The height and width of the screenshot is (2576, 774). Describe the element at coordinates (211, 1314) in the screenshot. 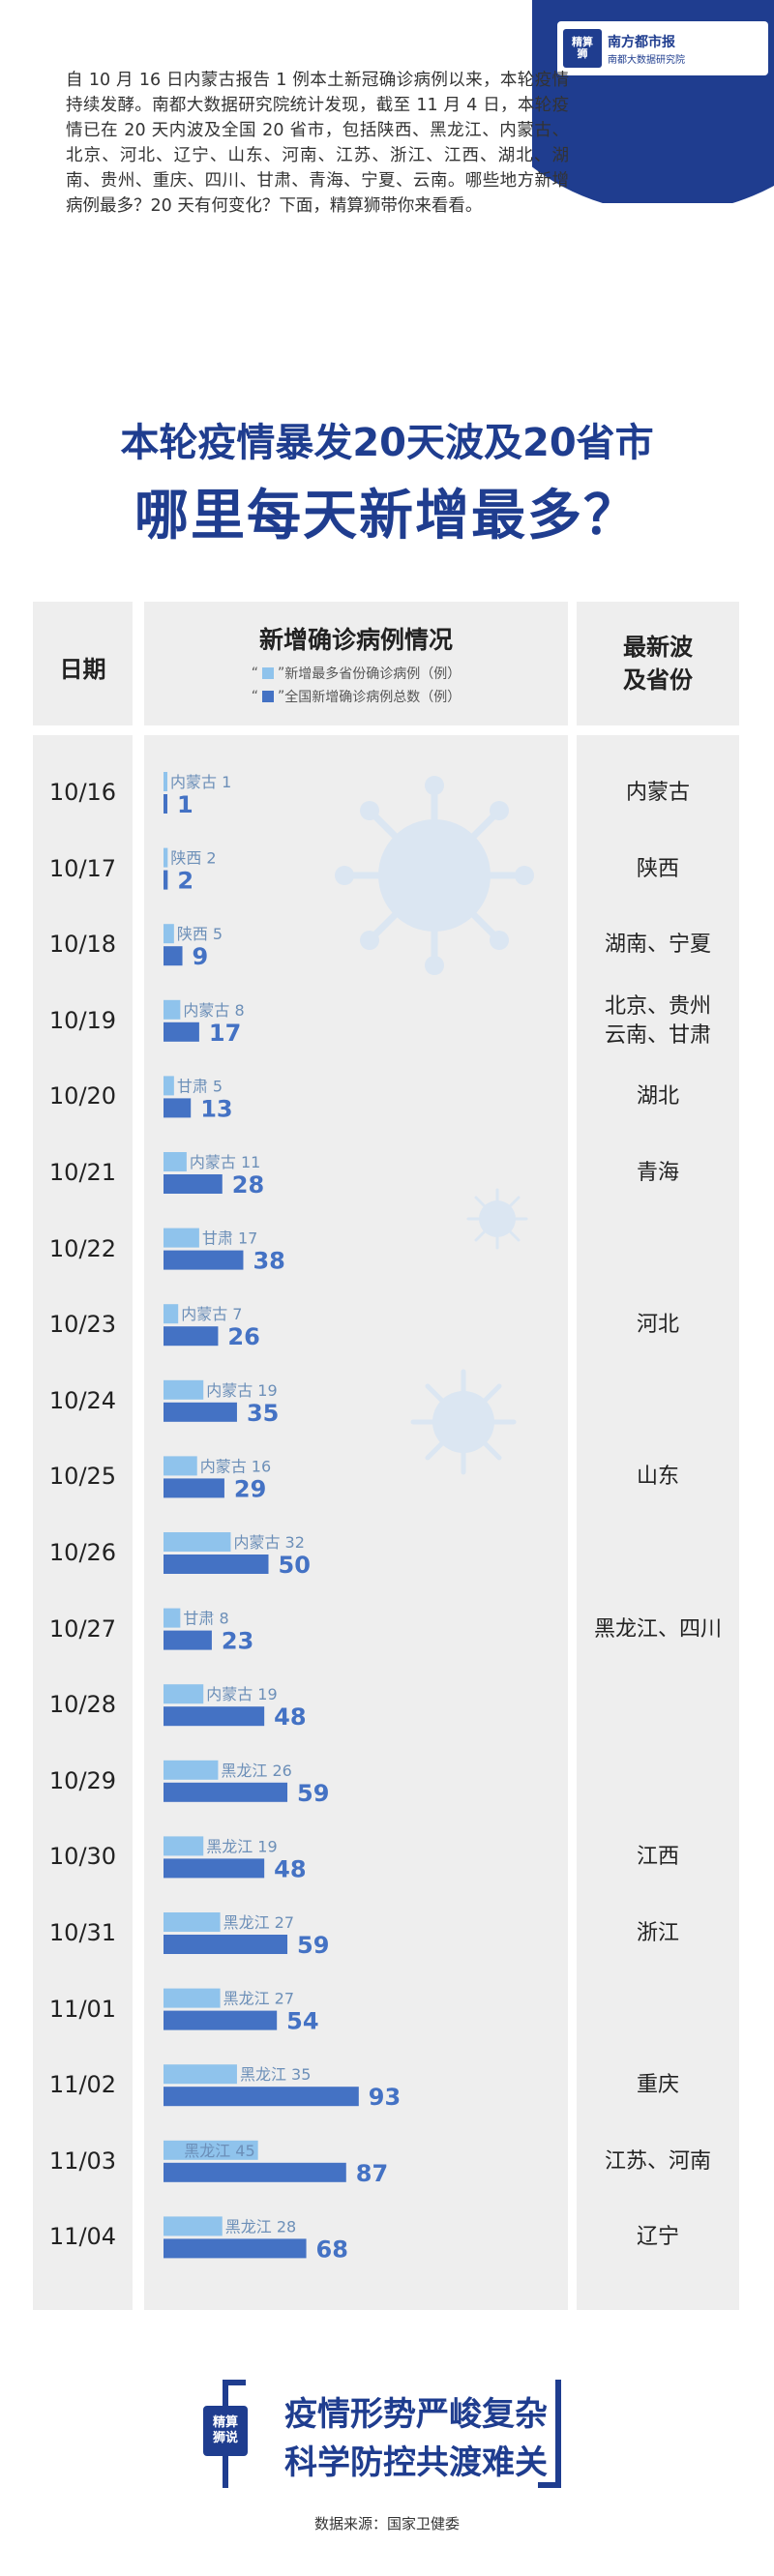

I see `bar-top-province-label: 内蒙古 7` at that location.